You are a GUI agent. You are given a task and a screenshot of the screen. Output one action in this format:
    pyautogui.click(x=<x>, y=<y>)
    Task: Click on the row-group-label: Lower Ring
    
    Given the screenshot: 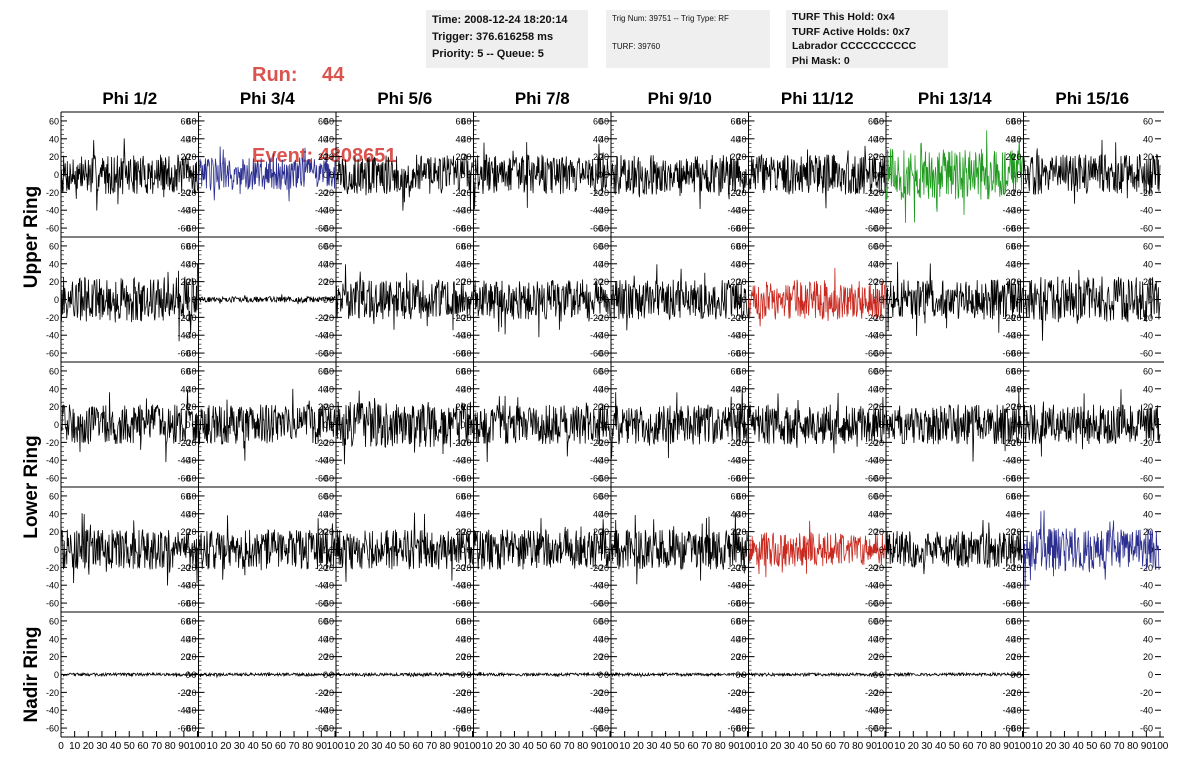 What is the action you would take?
    pyautogui.click(x=31, y=486)
    